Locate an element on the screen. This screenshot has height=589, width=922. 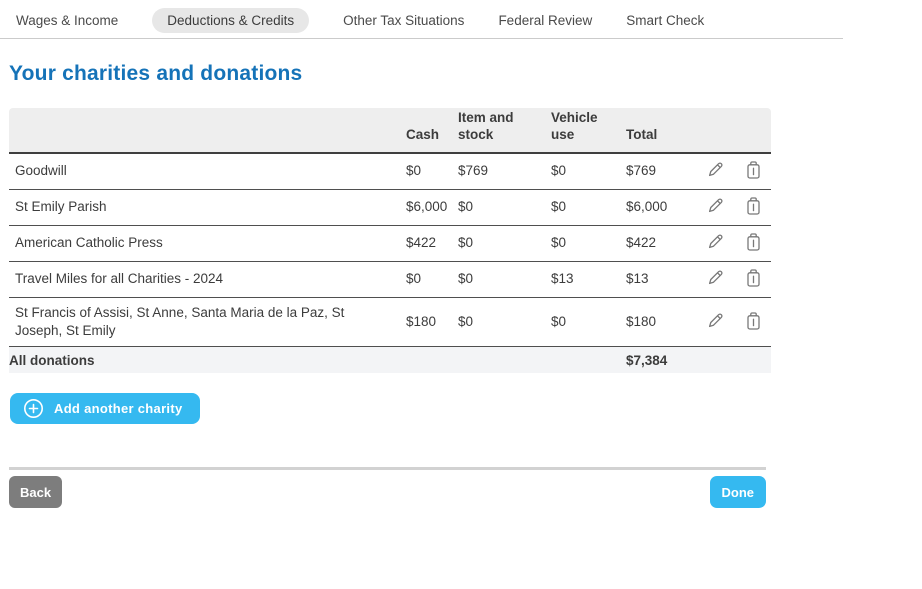
plus-circle-icon is located at coordinates (33, 408).